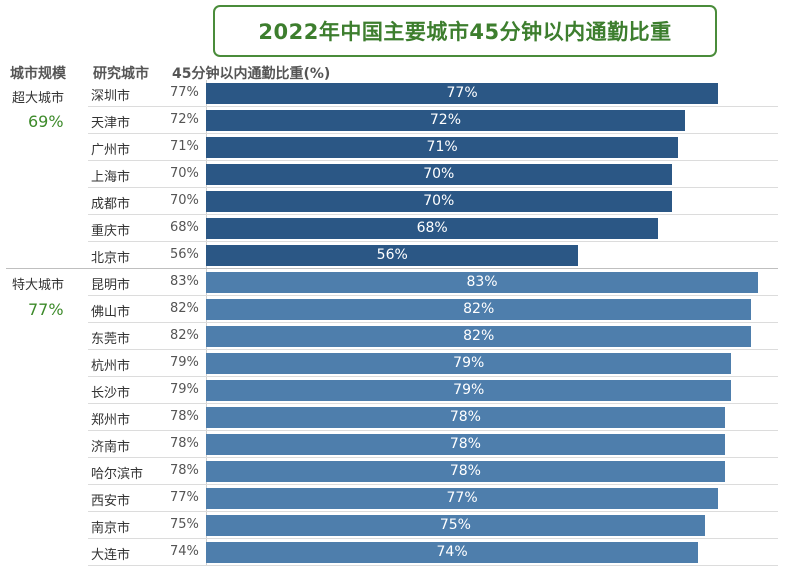  I want to click on city-label: 佛山市, so click(111, 312).